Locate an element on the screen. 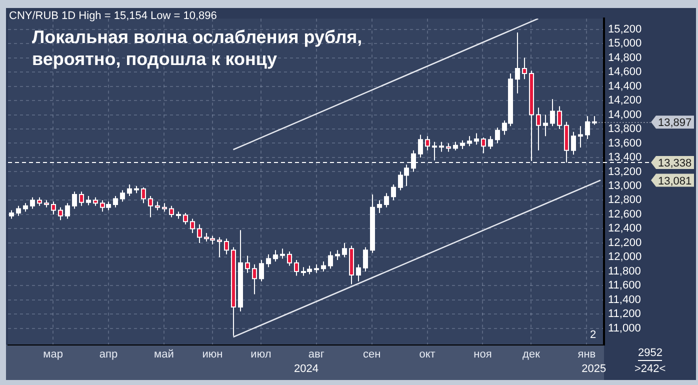  y-tick-label: 11,200 is located at coordinates (624, 314).